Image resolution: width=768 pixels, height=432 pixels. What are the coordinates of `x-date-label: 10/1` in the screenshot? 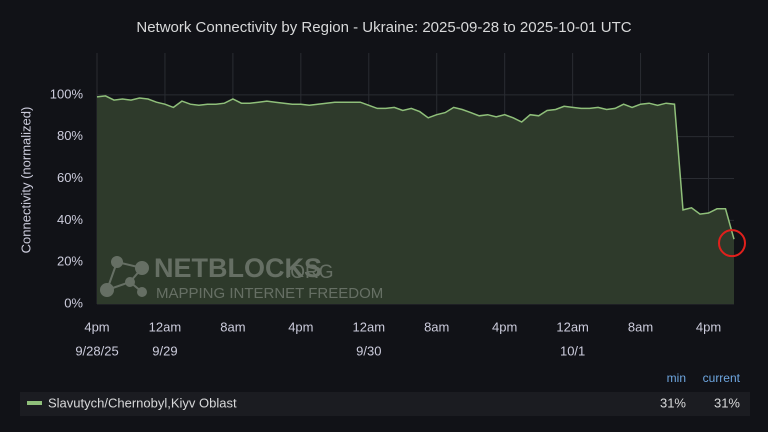 It's located at (572, 350).